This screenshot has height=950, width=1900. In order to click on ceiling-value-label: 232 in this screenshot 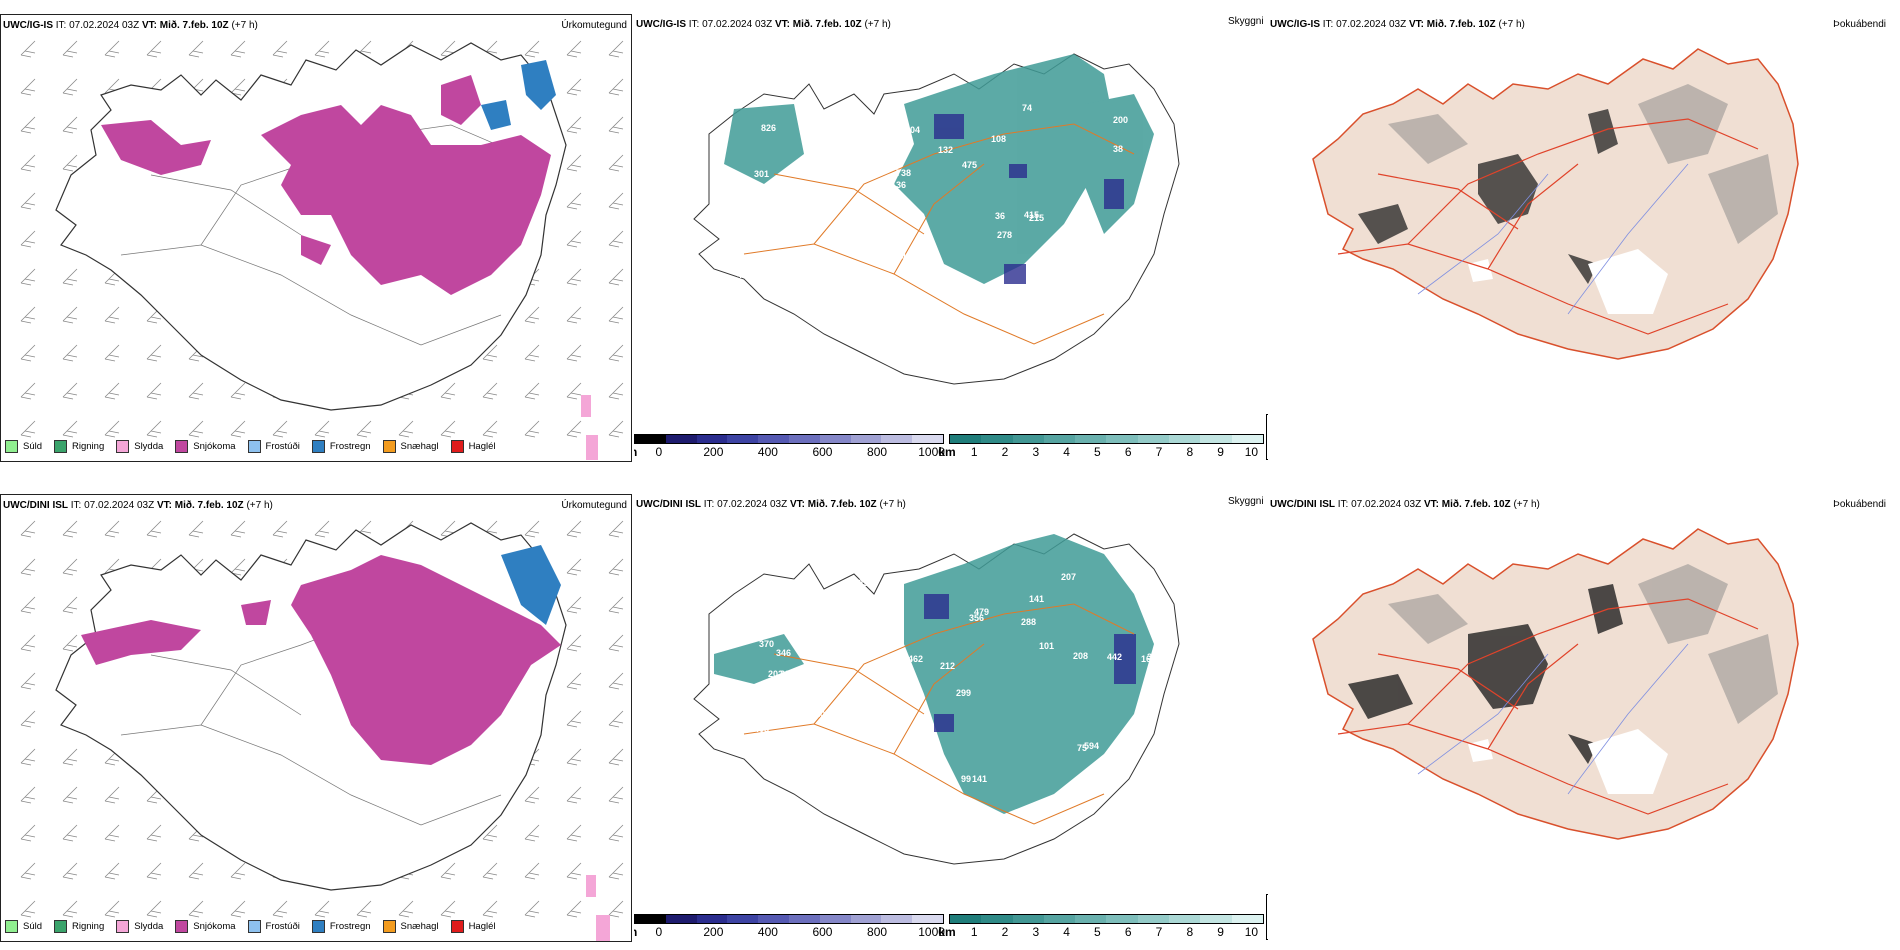, I will do `click(787, 674)`.